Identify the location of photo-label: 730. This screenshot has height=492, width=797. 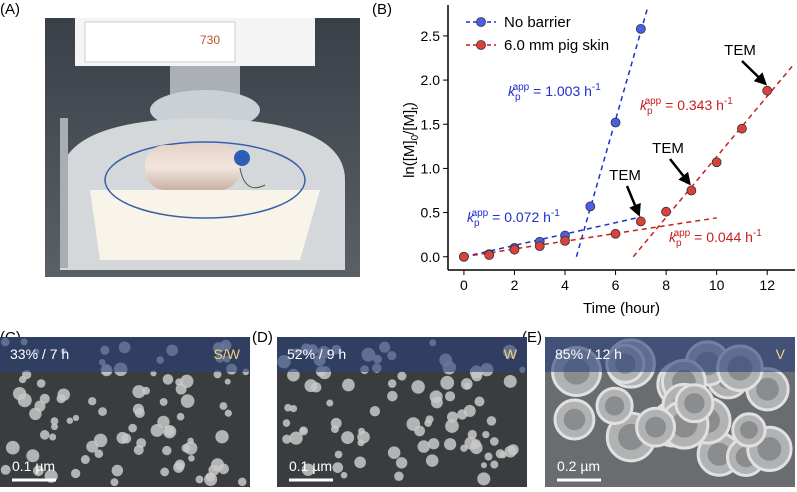
(210, 40).